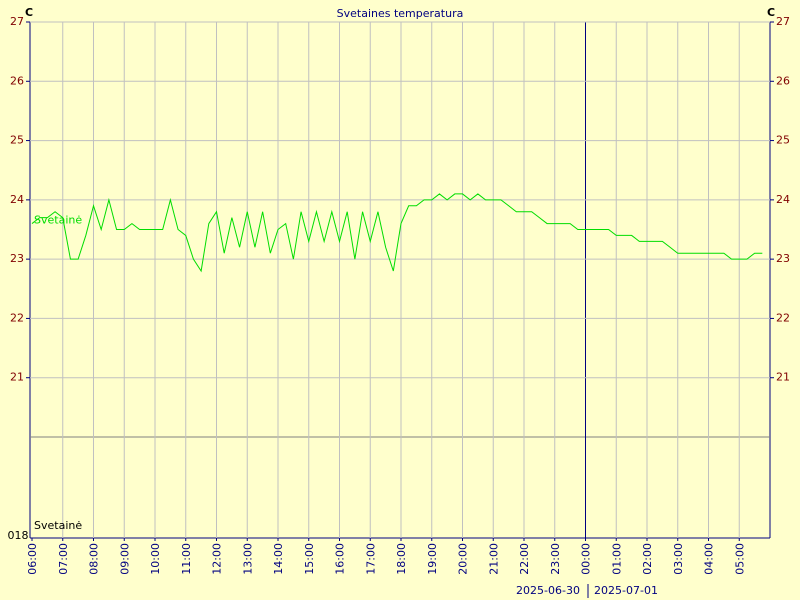 The height and width of the screenshot is (600, 800). What do you see at coordinates (709, 559) in the screenshot?
I see `x-tick-label: 04:00` at bounding box center [709, 559].